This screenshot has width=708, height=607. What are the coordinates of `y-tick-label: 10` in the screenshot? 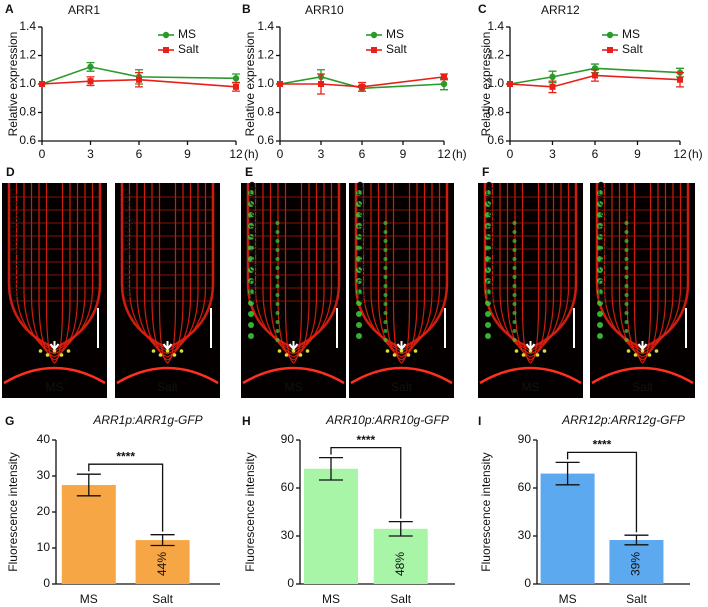 It's located at (44, 547).